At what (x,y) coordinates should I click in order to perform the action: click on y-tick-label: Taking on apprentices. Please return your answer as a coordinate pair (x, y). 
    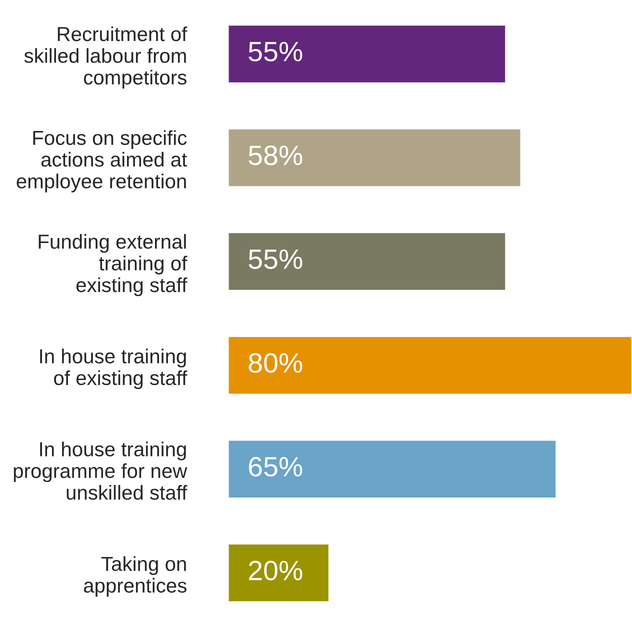
    Looking at the image, I should click on (135, 576).